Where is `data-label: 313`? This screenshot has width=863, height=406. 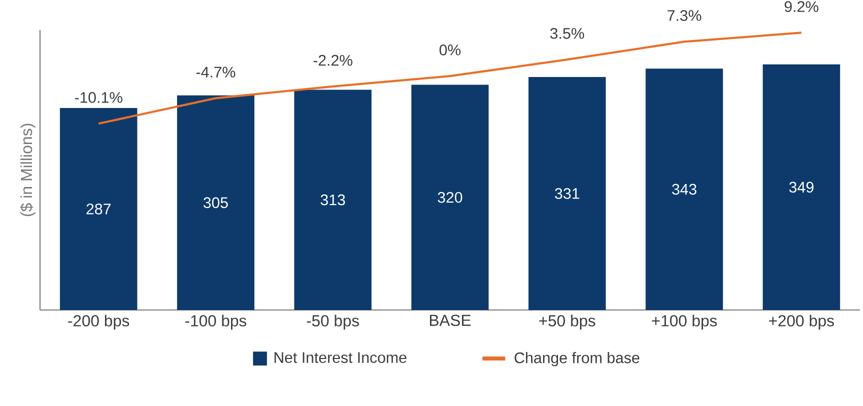 data-label: 313 is located at coordinates (332, 200).